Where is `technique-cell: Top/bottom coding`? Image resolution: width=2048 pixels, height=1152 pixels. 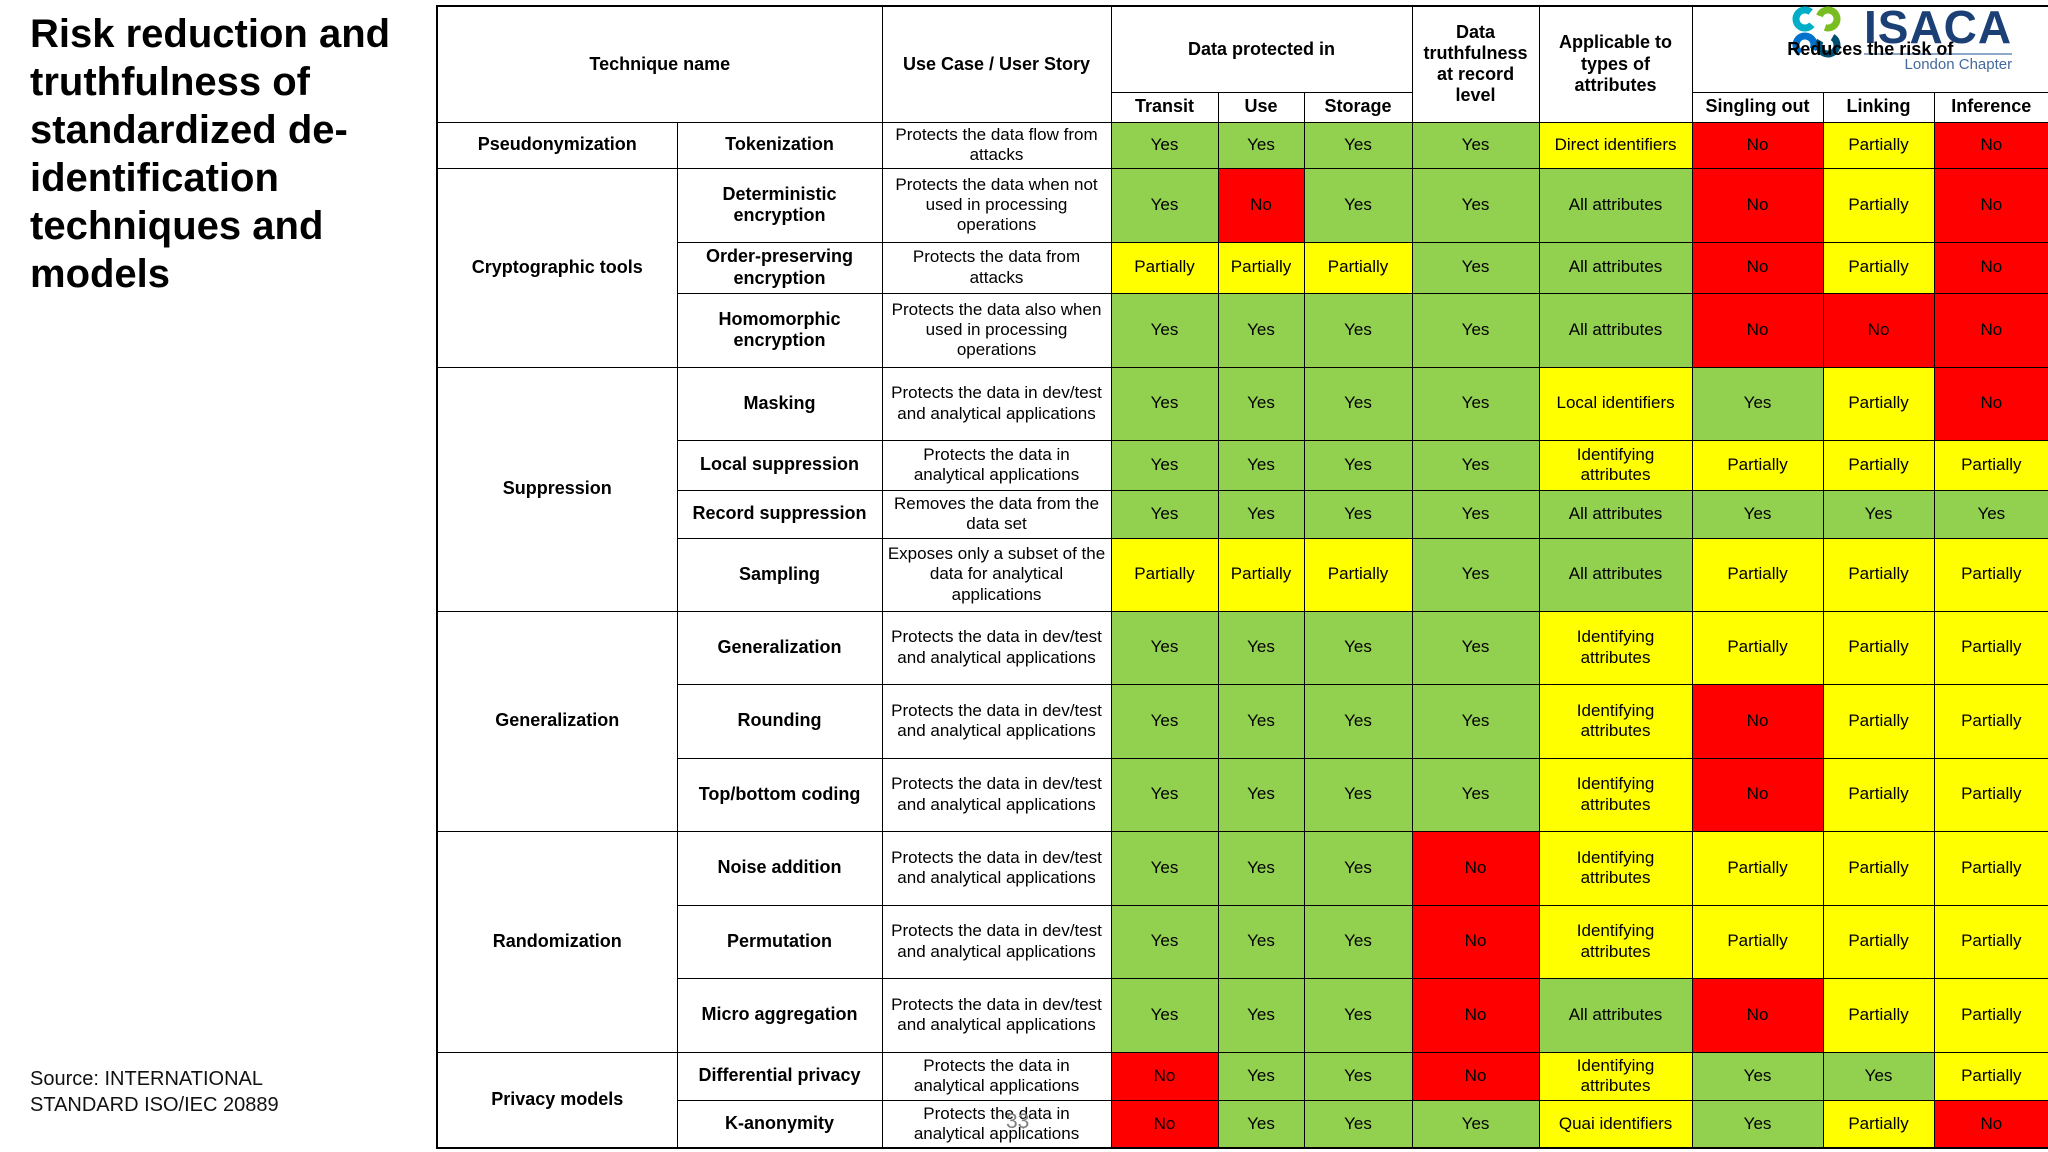 technique-cell: Top/bottom coding is located at coordinates (779, 794).